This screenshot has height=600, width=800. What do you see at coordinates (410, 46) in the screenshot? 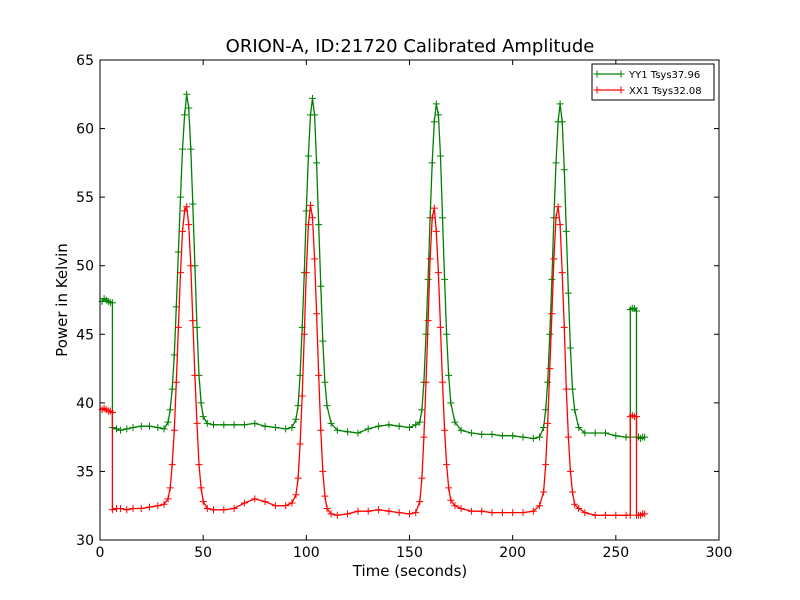
I see `chart-title: ORION-A, ID:21720 Calibrated Amplitude` at bounding box center [410, 46].